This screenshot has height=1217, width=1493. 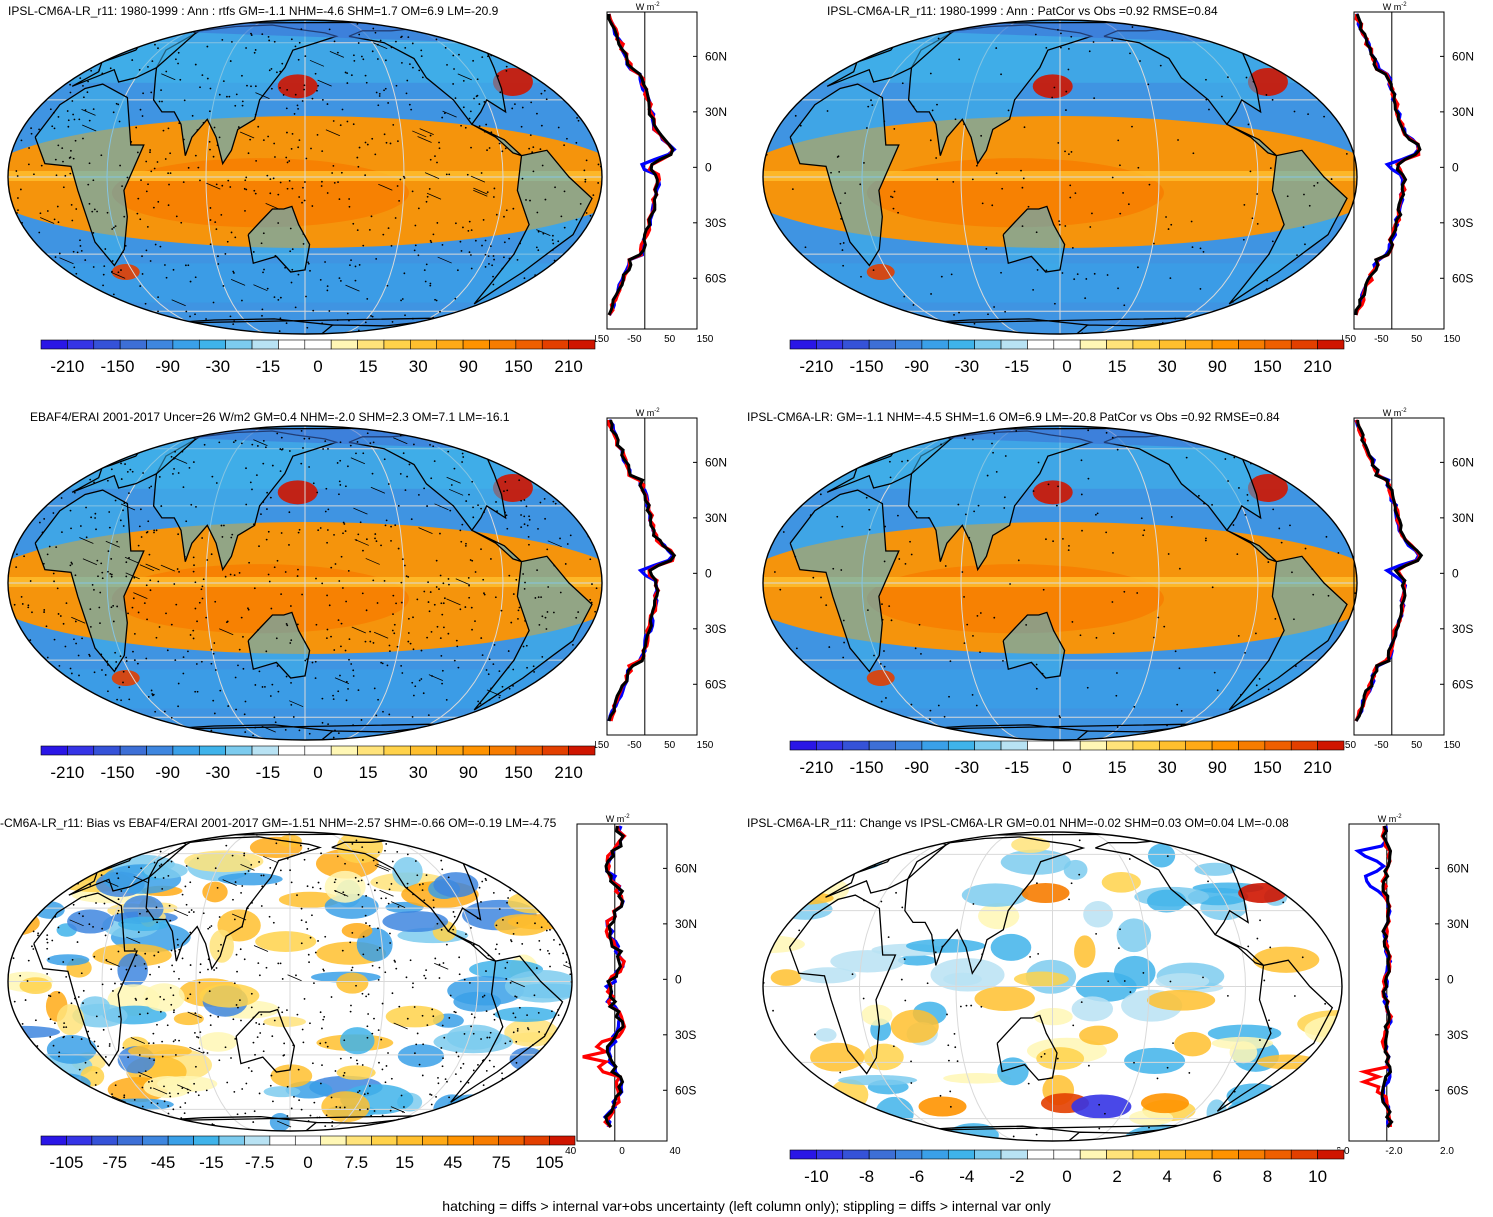 I want to click on colorbar-label: -150, so click(x=117, y=366).